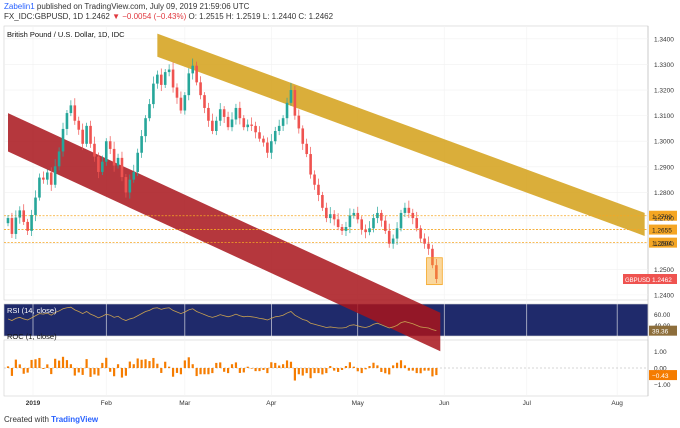 The image size is (680, 428). What do you see at coordinates (663, 375) in the screenshot?
I see `roc-last-tag` at bounding box center [663, 375].